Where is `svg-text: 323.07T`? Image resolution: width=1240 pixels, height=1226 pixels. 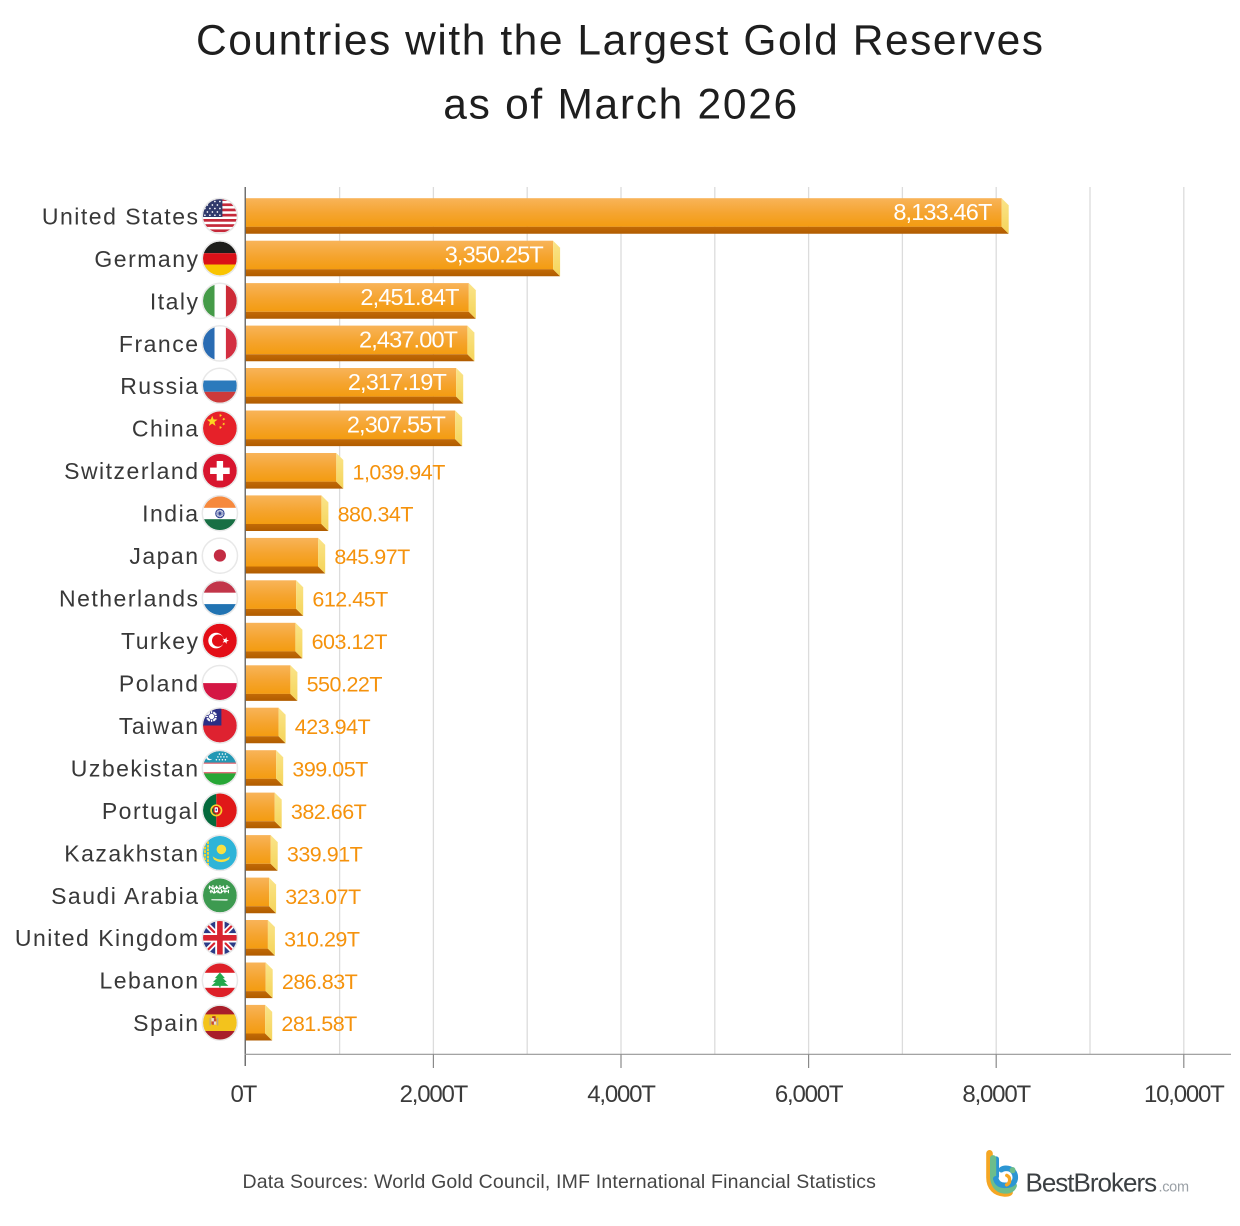 svg-text: 323.07T is located at coordinates (323, 897).